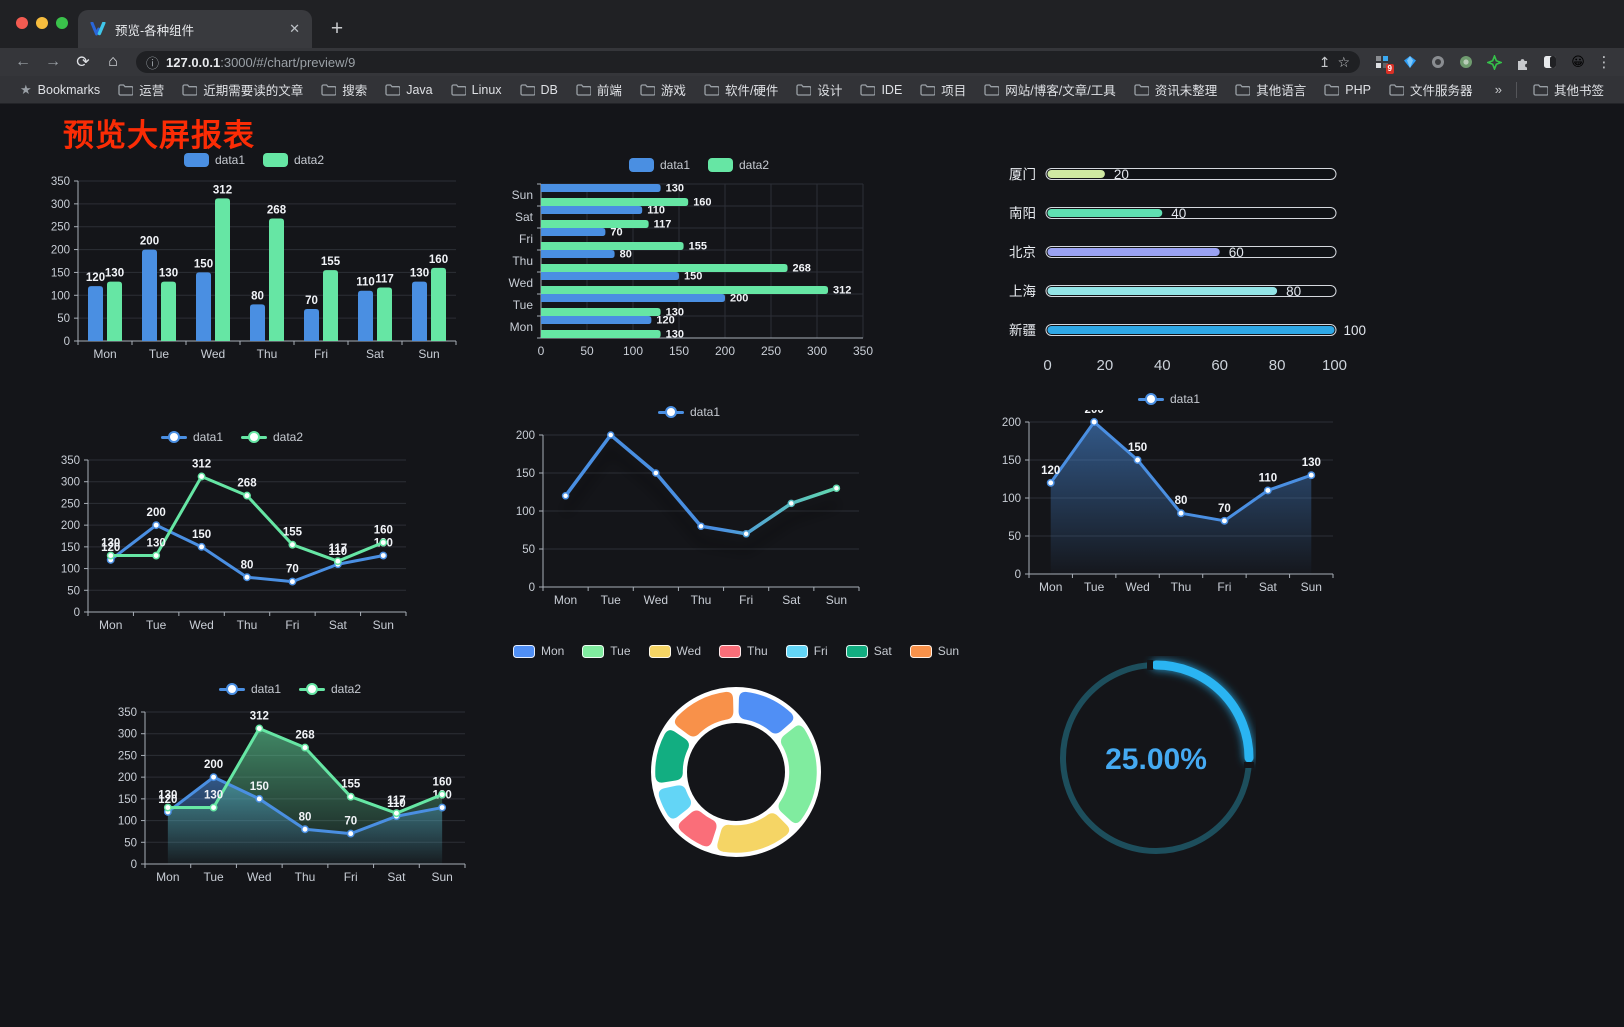  What do you see at coordinates (141, 89) in the screenshot?
I see `bookmark-item: 运营` at bounding box center [141, 89].